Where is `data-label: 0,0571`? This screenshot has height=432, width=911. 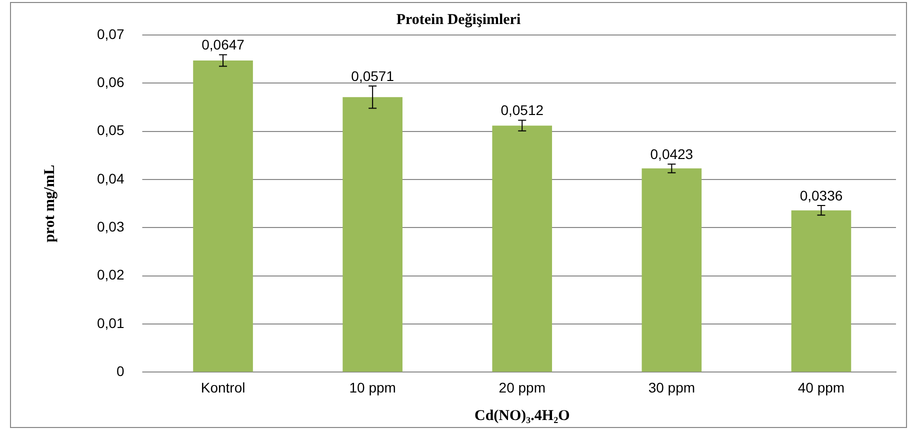 data-label: 0,0571 is located at coordinates (372, 76).